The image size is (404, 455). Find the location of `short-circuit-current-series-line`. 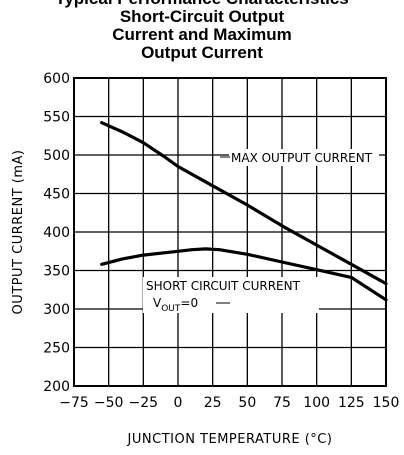

short-circuit-current-series-line is located at coordinates (244, 274).